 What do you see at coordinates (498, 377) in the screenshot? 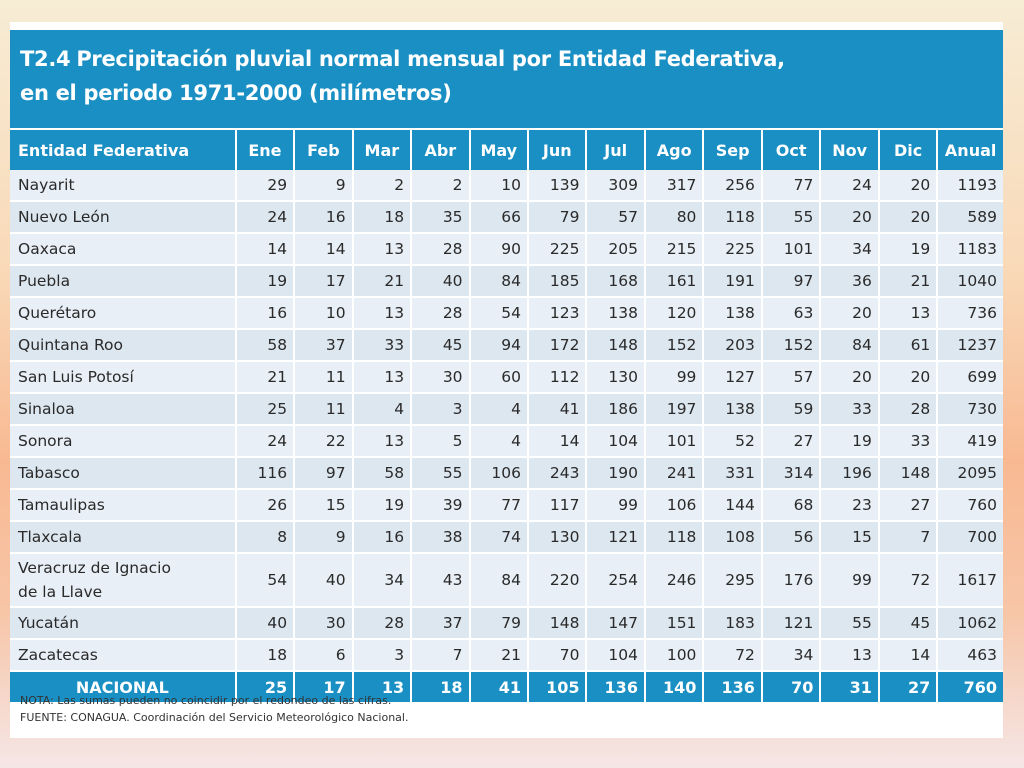
I see `cell-may: 60` at bounding box center [498, 377].